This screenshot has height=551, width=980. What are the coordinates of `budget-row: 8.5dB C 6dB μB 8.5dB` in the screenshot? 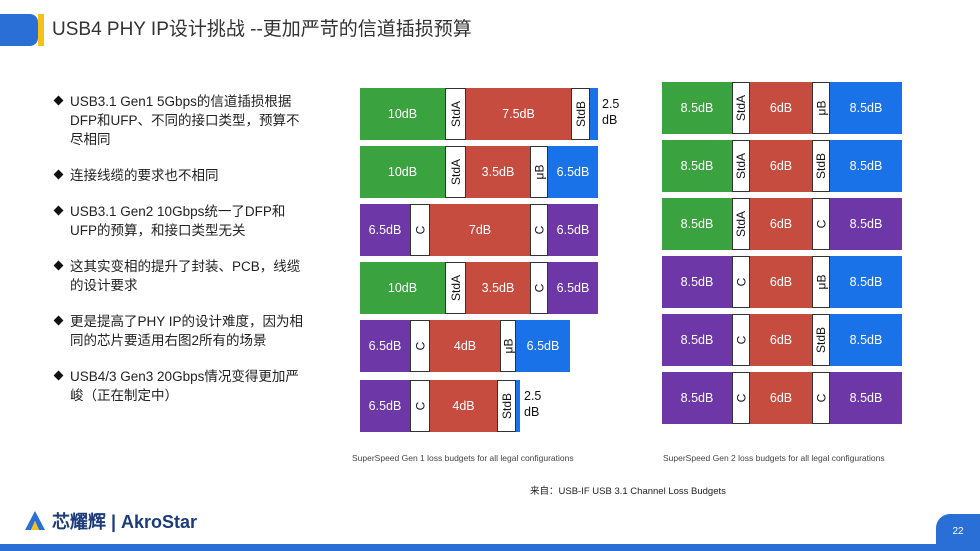 It's located at (490, 282).